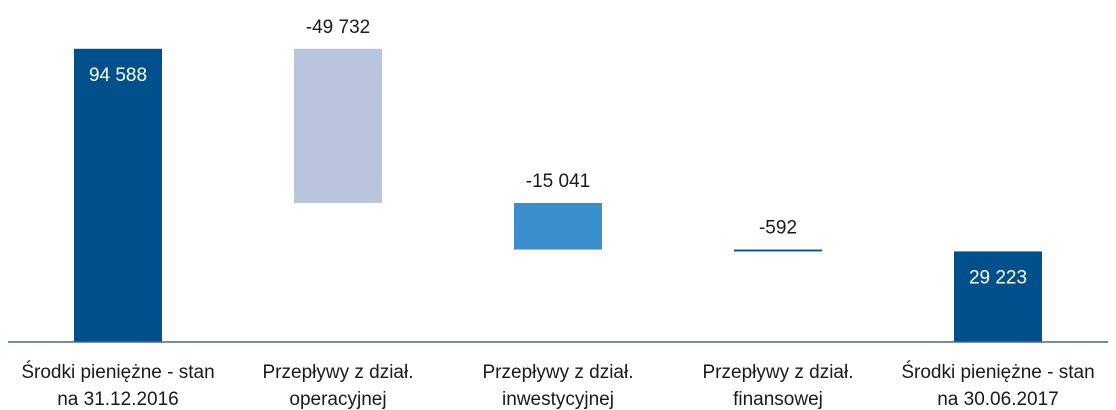 This screenshot has height=410, width=1116. I want to click on value-label-4: -592, so click(778, 228).